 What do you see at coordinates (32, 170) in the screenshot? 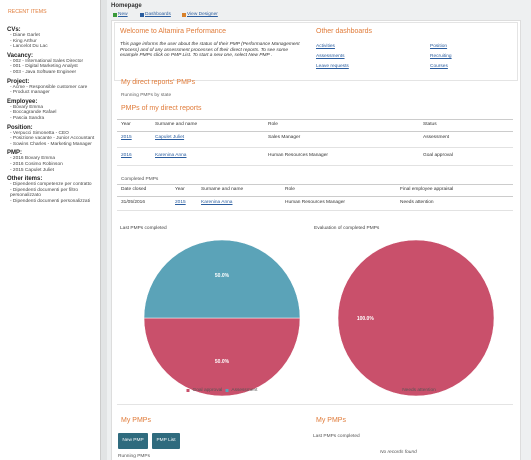
I see `recent-item: - 2015 Capulet Juliet` at bounding box center [32, 170].